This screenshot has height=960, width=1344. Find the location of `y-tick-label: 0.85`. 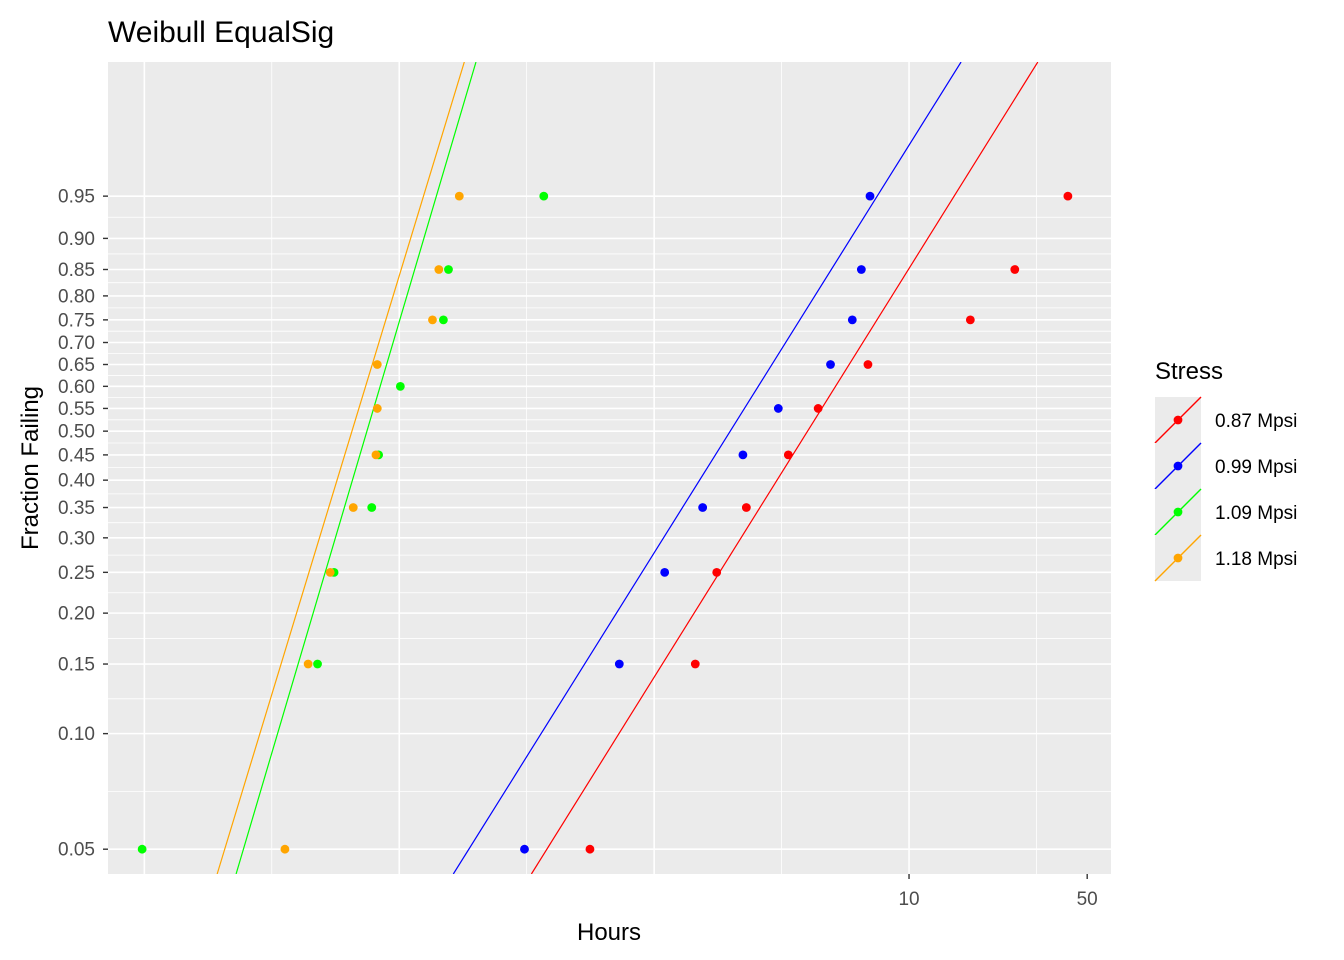

y-tick-label: 0.85 is located at coordinates (76, 270).